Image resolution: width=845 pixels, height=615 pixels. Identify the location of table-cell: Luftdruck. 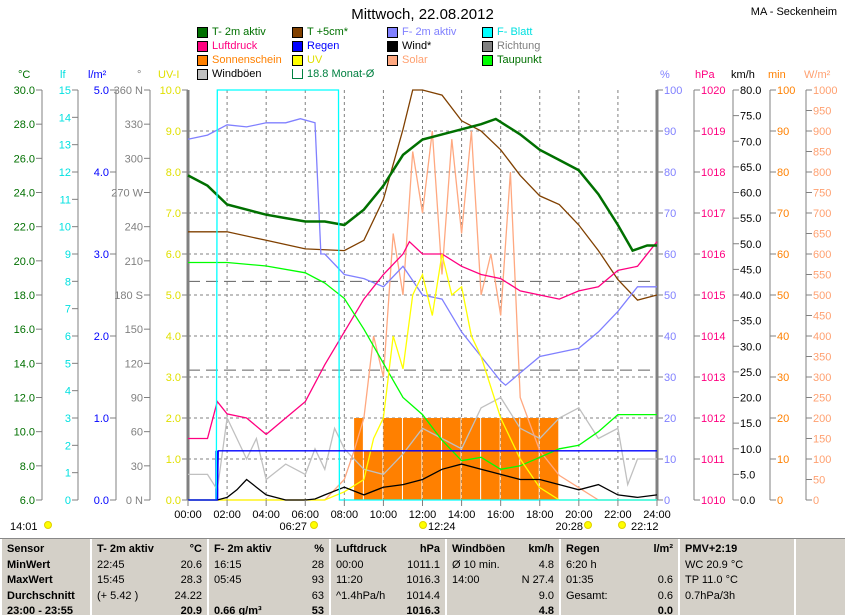
(361, 549).